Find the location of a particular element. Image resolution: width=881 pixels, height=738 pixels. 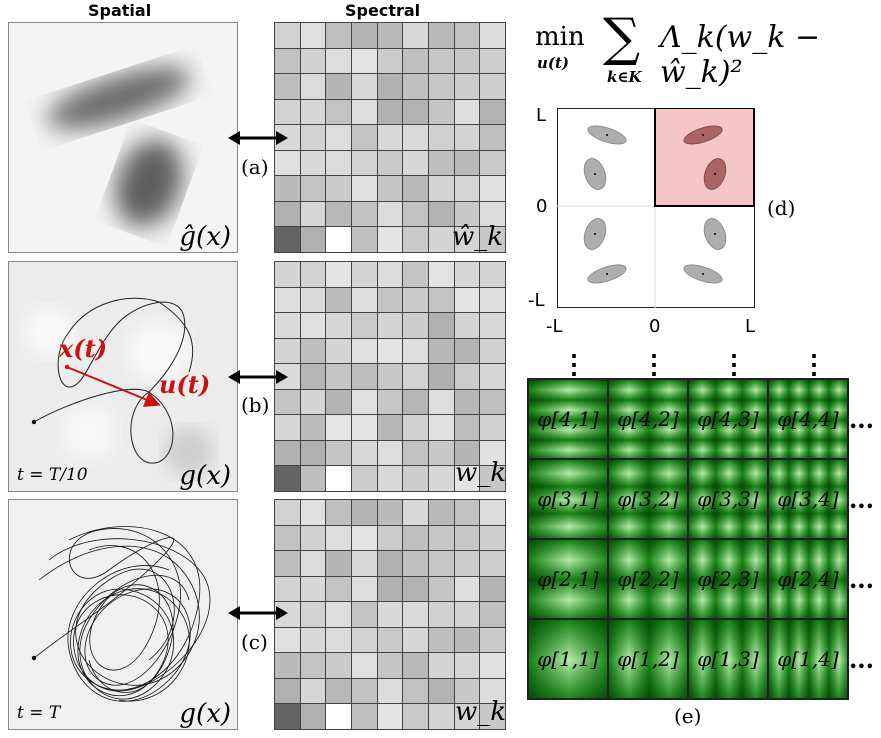

w-label-partial: w_k is located at coordinates (481, 473).